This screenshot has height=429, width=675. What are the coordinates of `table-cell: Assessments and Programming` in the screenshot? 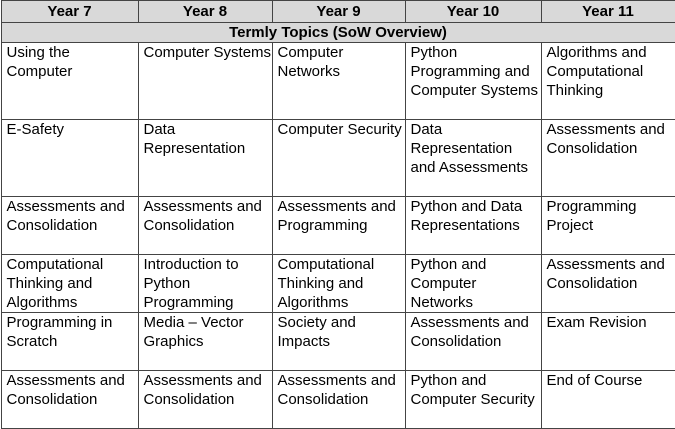 It's located at (338, 225).